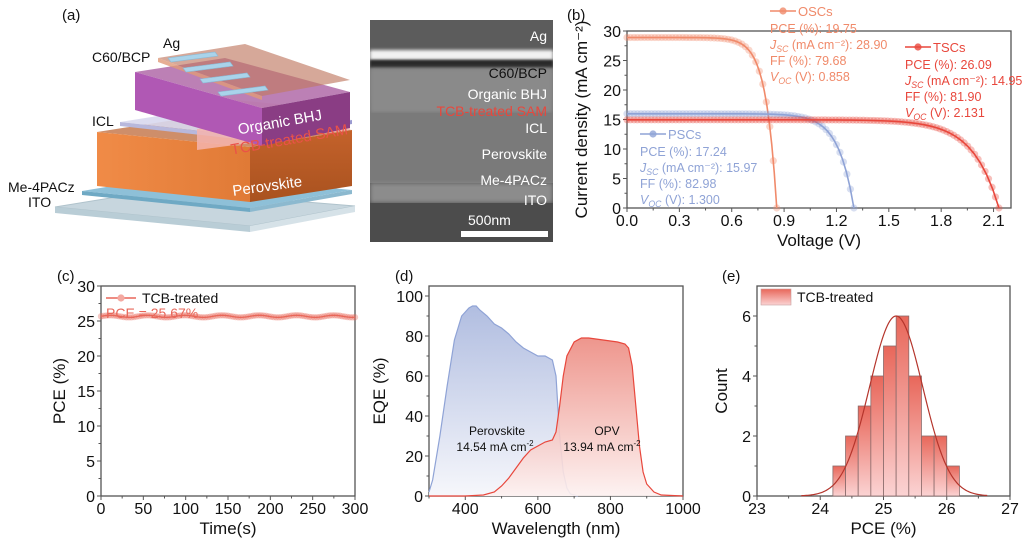 The image size is (1026, 547). I want to click on x-axis-label: Voltage (V), so click(819, 240).